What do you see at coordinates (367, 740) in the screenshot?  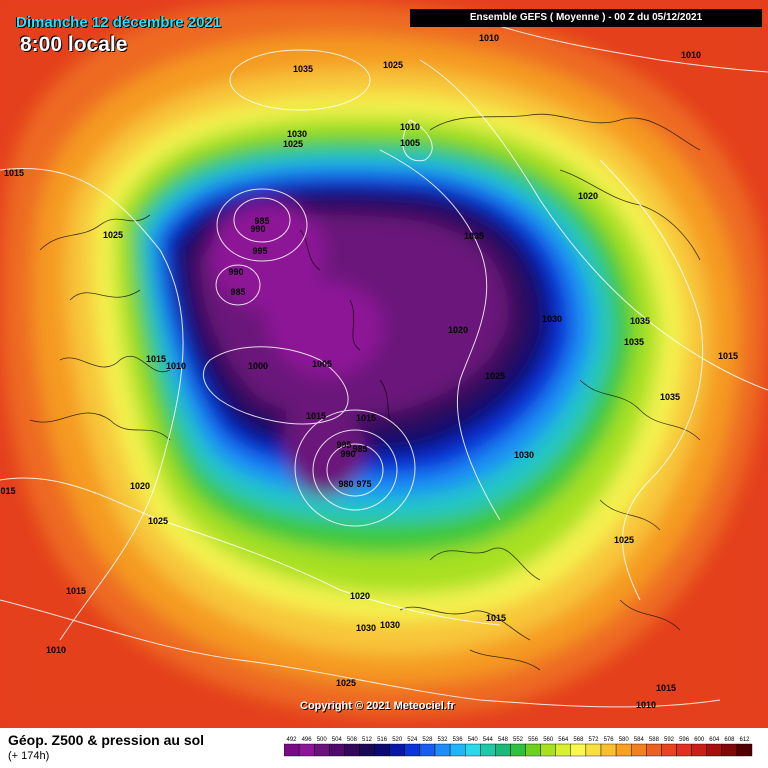 I see `legend-value: 512` at bounding box center [367, 740].